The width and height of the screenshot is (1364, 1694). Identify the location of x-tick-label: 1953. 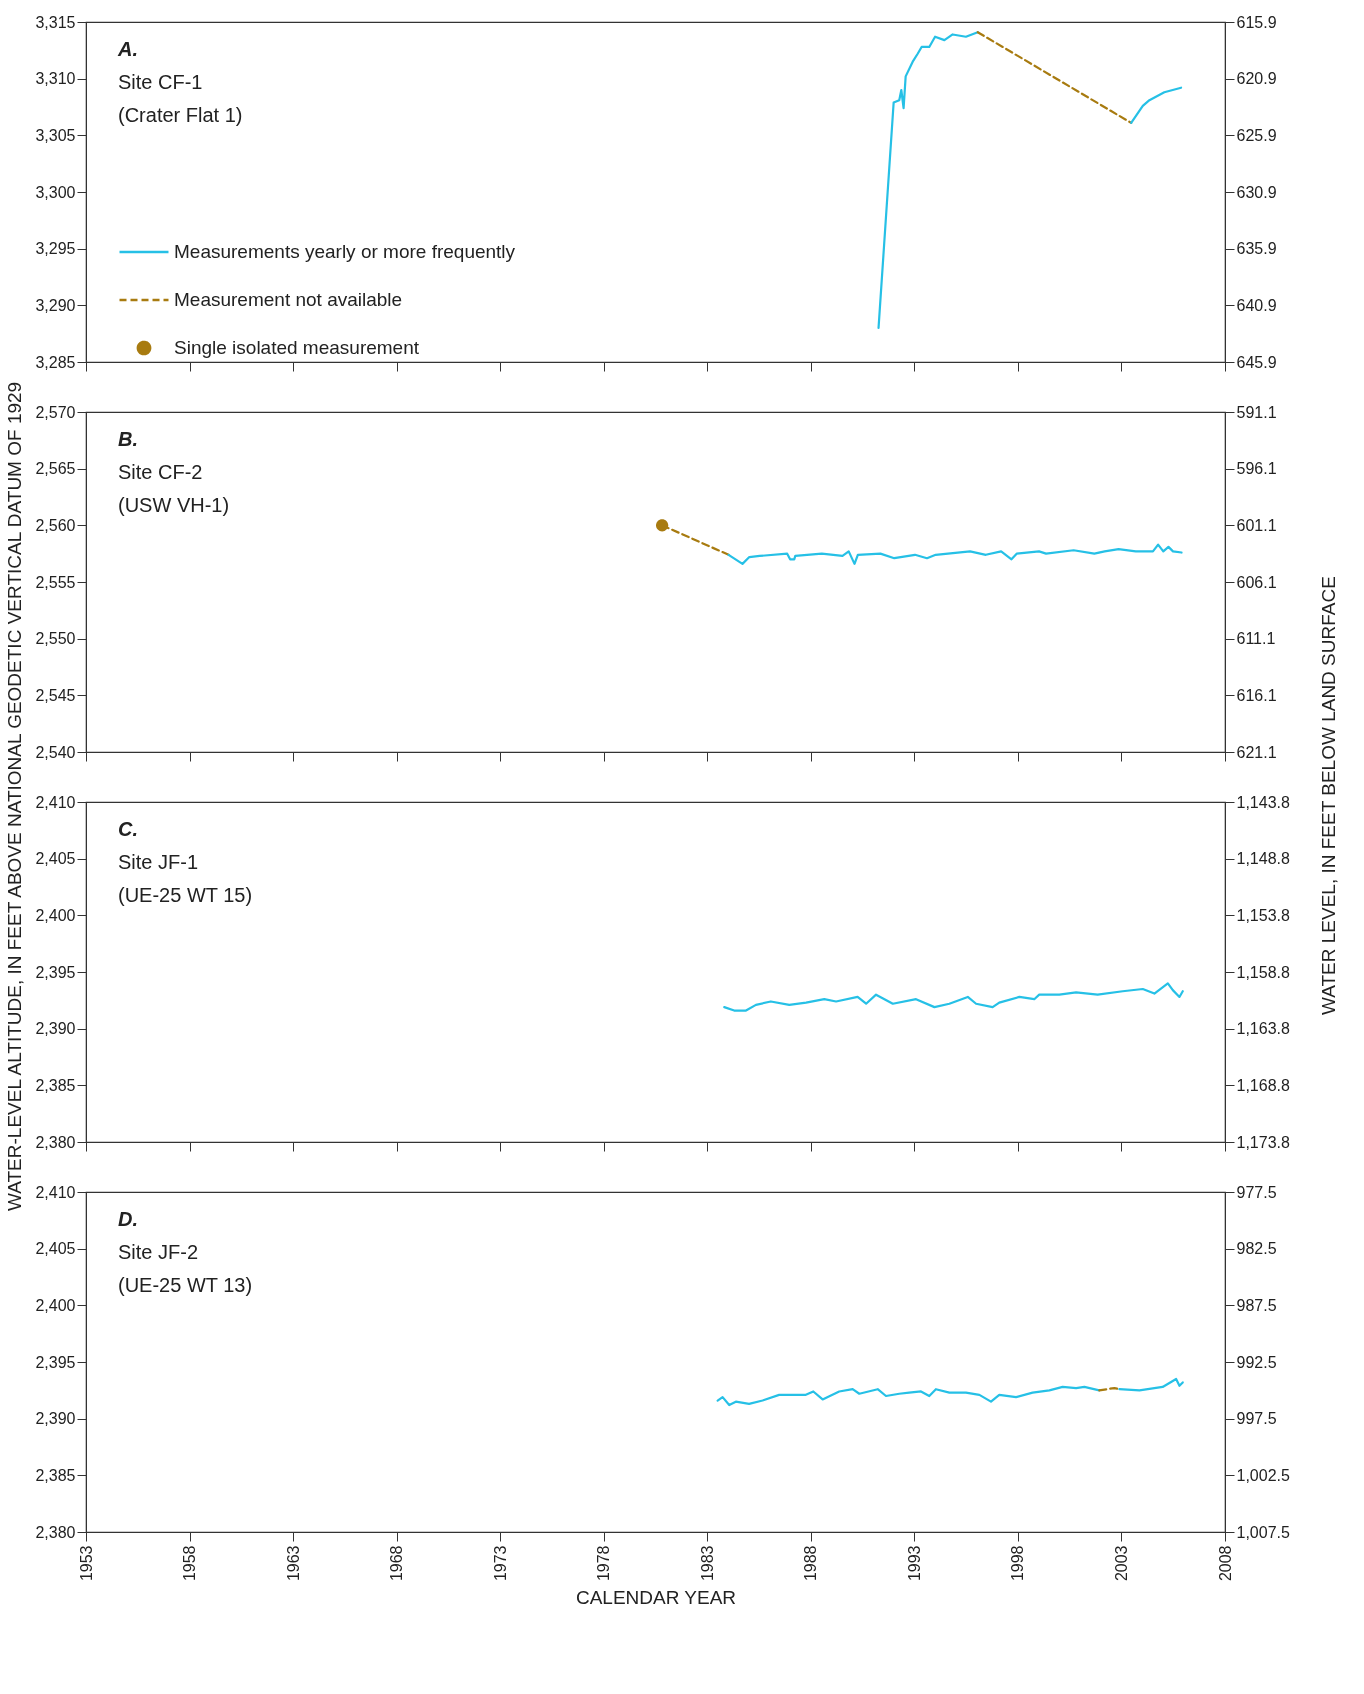
(86, 1563).